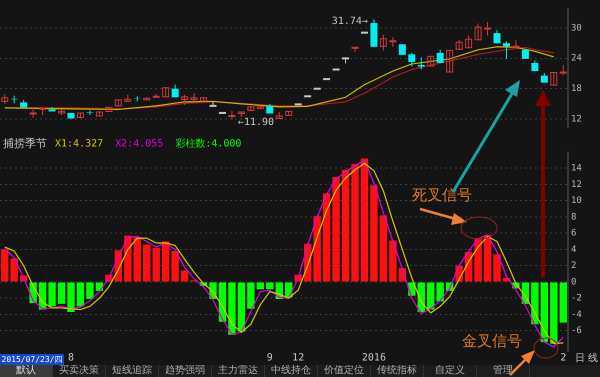  Describe the element at coordinates (576, 331) in the screenshot. I see `y-tick-label: -6` at that location.